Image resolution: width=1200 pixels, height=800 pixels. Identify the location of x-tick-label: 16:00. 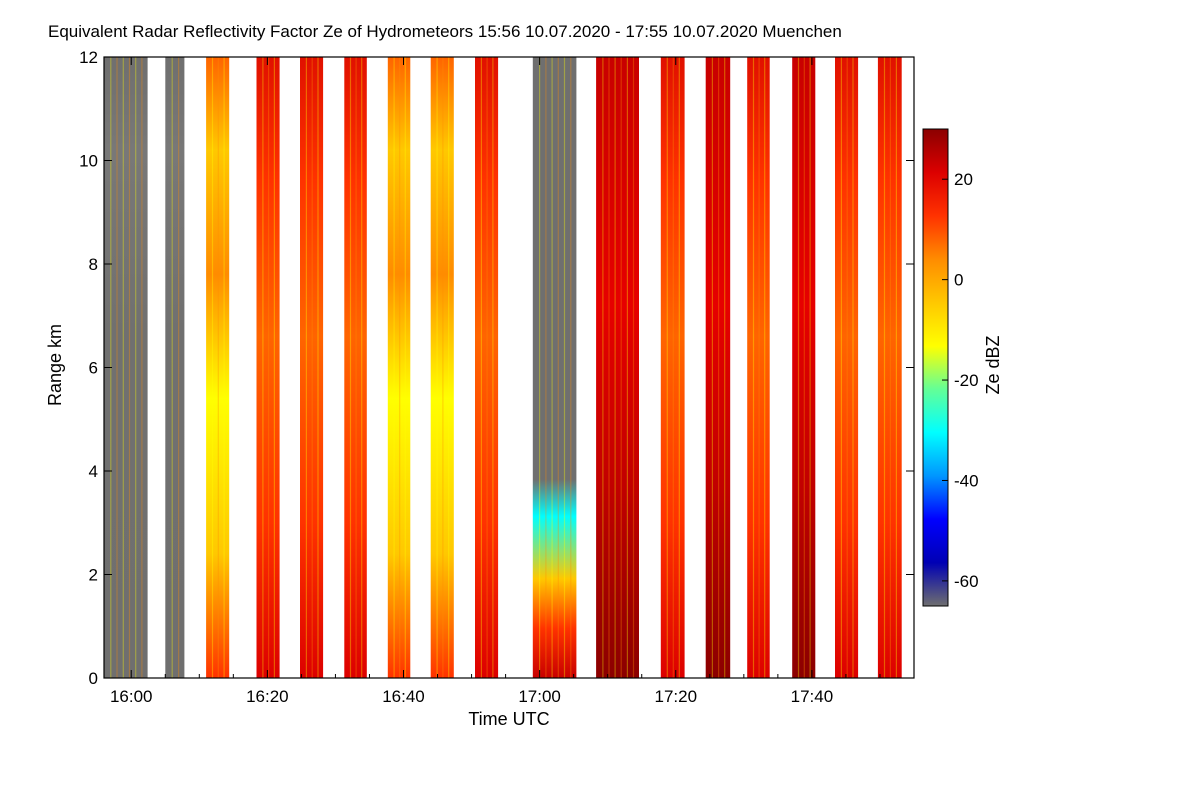
(131, 696).